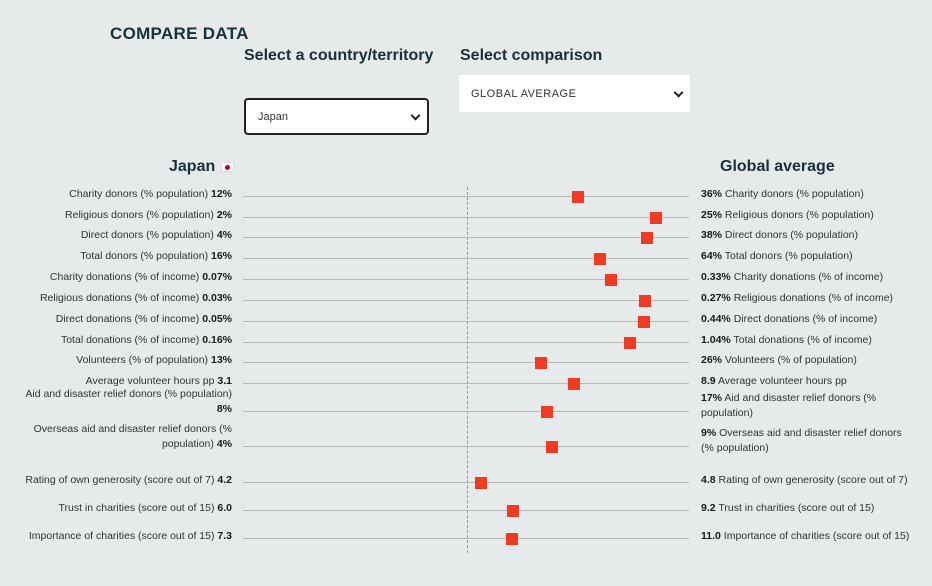 The width and height of the screenshot is (932, 586). What do you see at coordinates (217, 298) in the screenshot?
I see `left-metric-value: 0.03%` at bounding box center [217, 298].